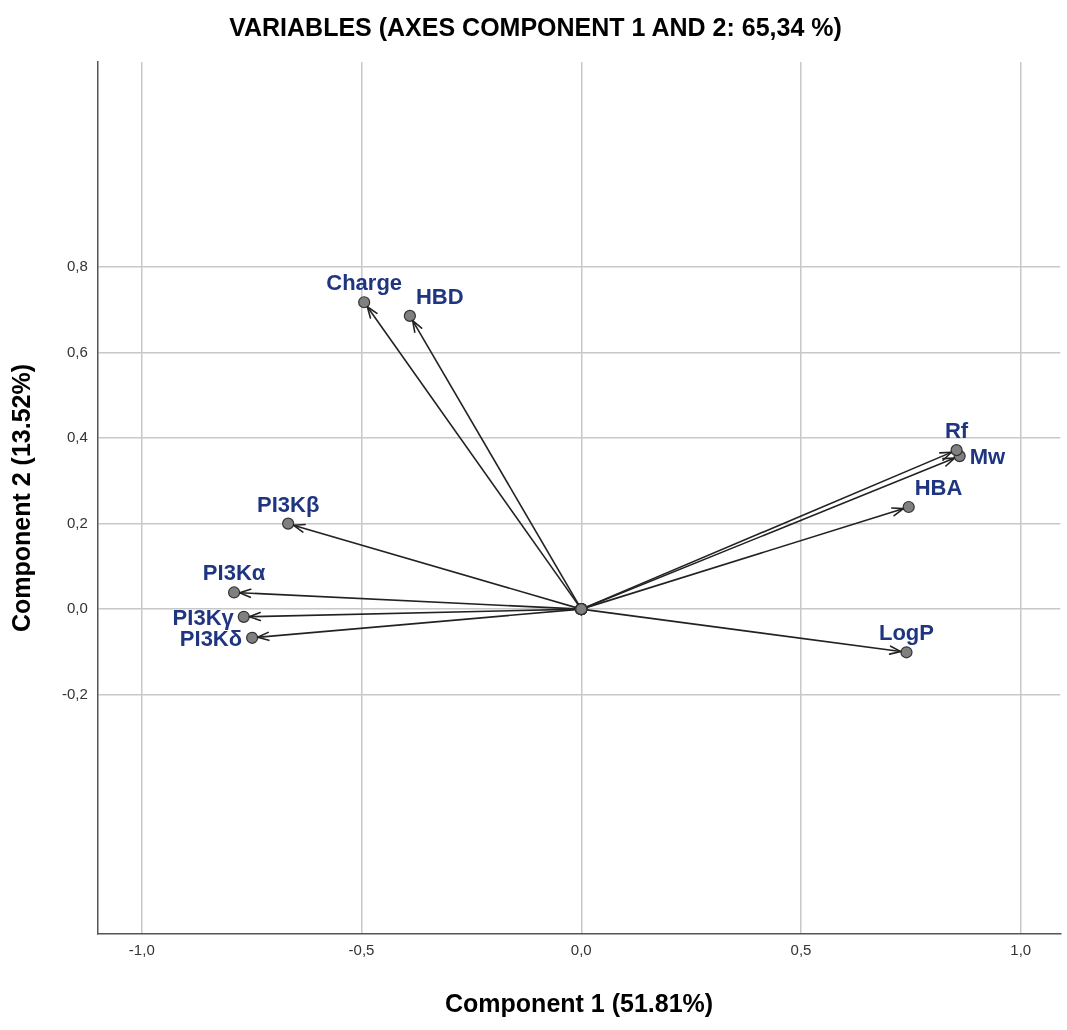 The width and height of the screenshot is (1067, 1030). Describe the element at coordinates (801, 950) in the screenshot. I see `x-tick-label: 0,5` at that location.